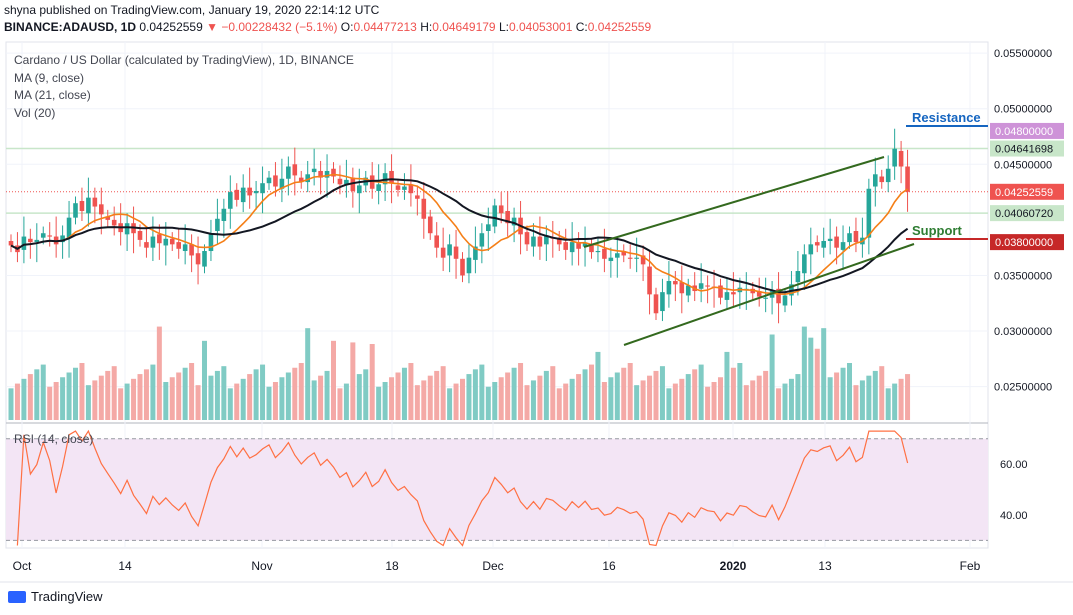 This screenshot has width=1073, height=615. What do you see at coordinates (1023, 332) in the screenshot?
I see `y-tick-label: 0.03000000` at bounding box center [1023, 332].